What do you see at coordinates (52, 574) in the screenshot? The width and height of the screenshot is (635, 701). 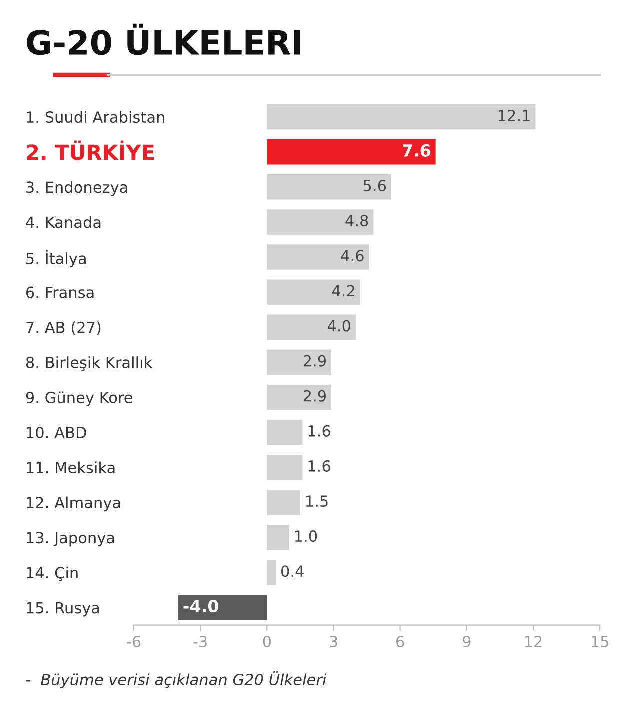 I see `y-tick-label: 14. Çin` at bounding box center [52, 574].